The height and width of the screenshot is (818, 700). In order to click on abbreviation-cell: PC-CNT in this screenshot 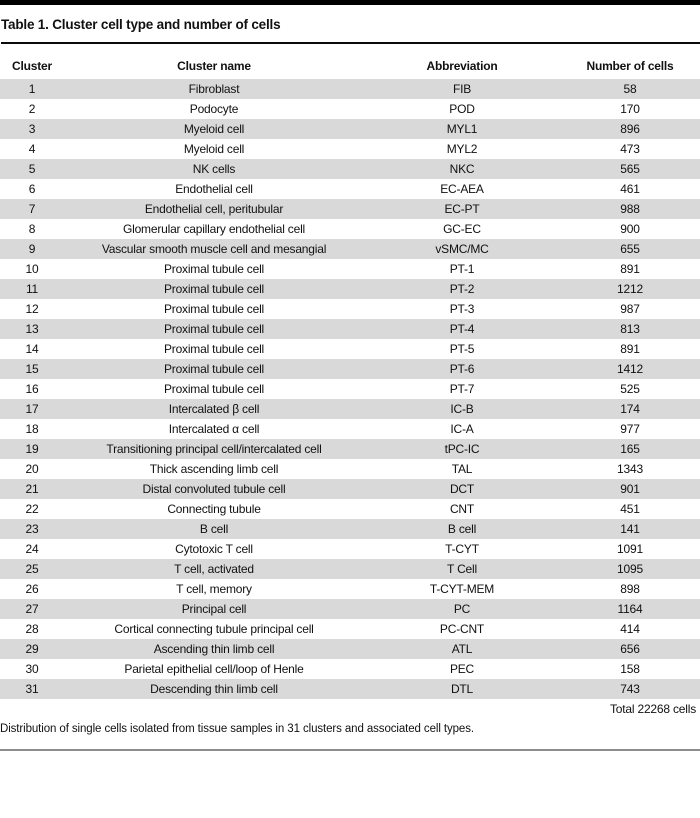, I will do `click(462, 629)`.